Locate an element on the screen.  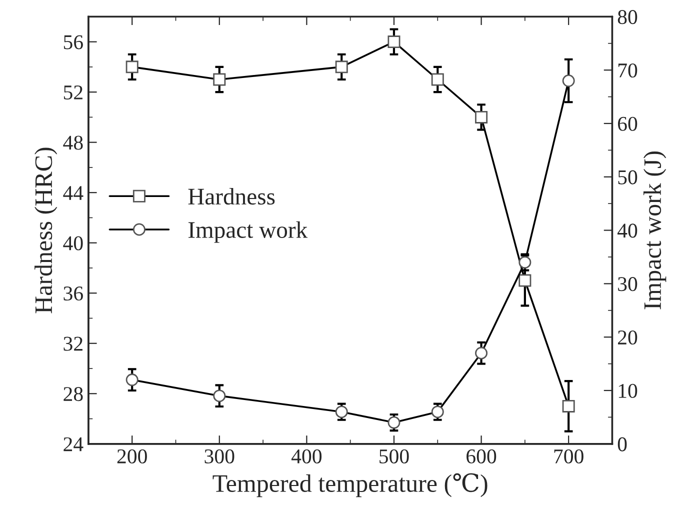
y-tick-label: 32 is located at coordinates (73, 343).